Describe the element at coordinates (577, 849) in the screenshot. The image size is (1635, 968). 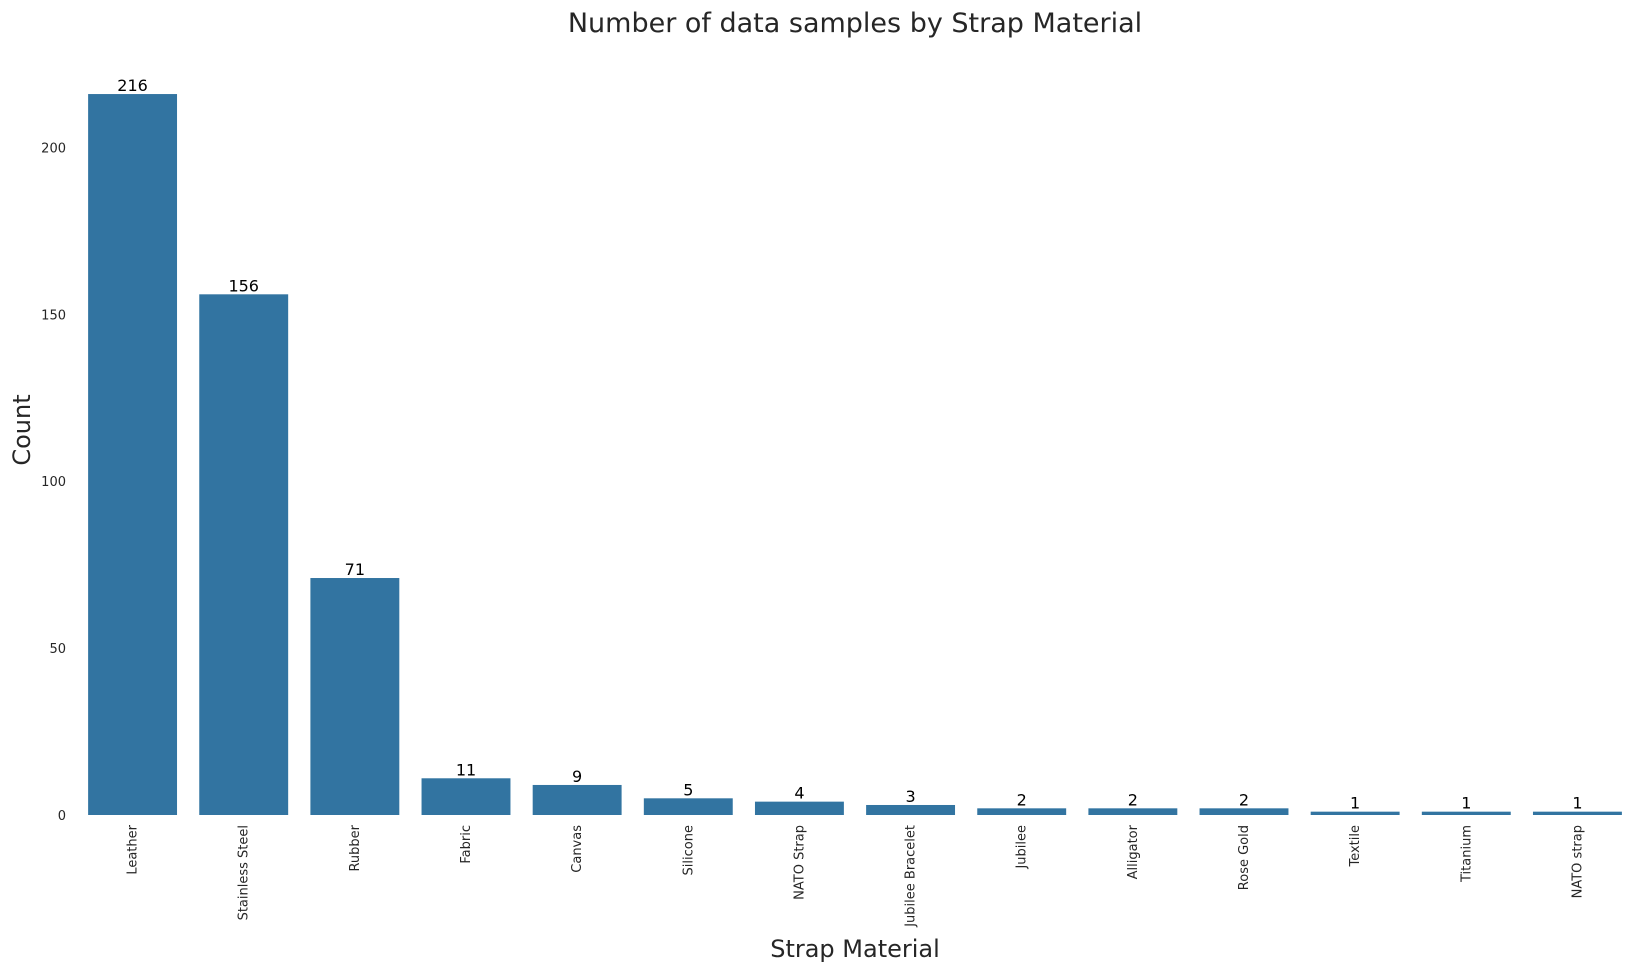
I see `x-tick-label: Canvas` at that location.